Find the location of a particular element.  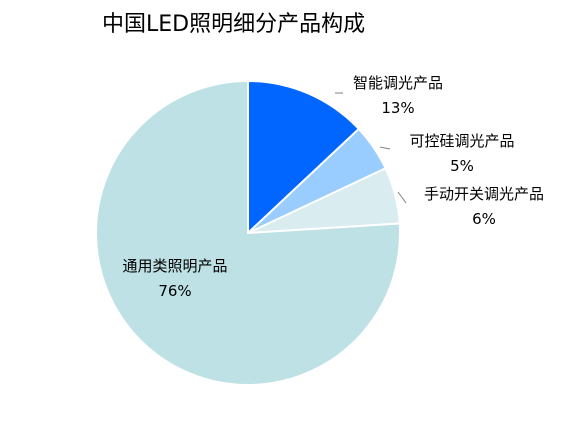

slice-label: 通用类照明产品 is located at coordinates (174, 266).